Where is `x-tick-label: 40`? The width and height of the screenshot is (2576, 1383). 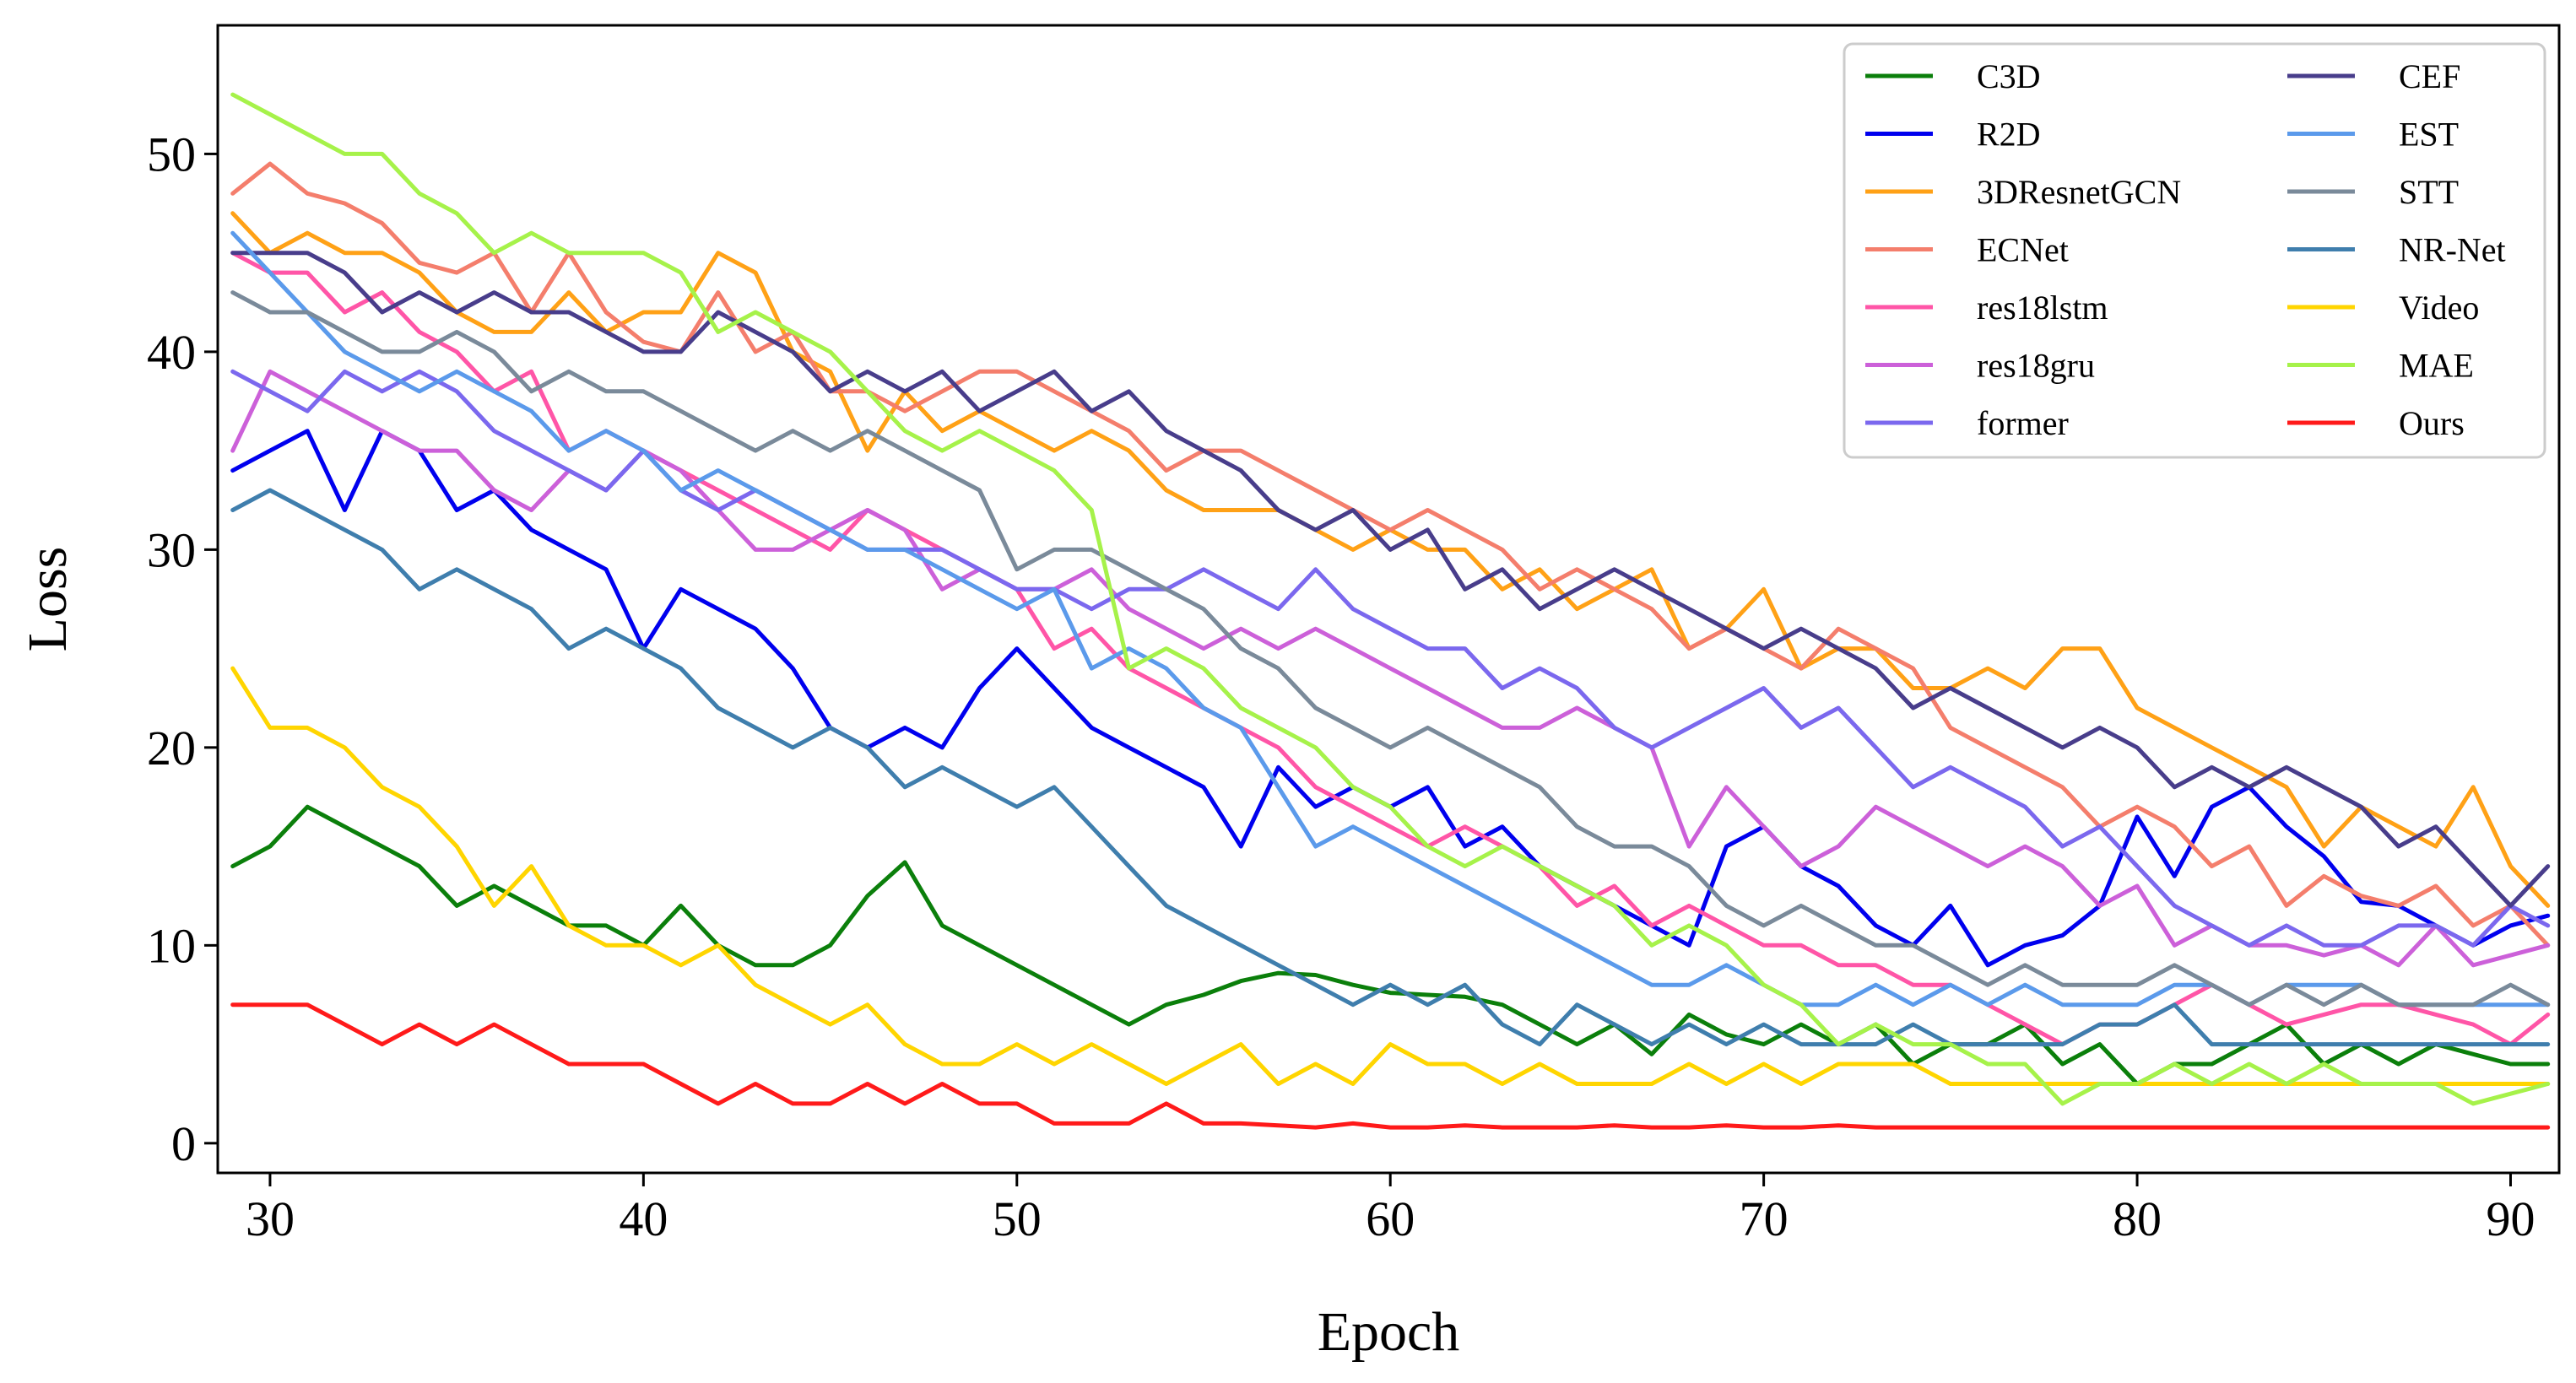 x-tick-label: 40 is located at coordinates (643, 1218).